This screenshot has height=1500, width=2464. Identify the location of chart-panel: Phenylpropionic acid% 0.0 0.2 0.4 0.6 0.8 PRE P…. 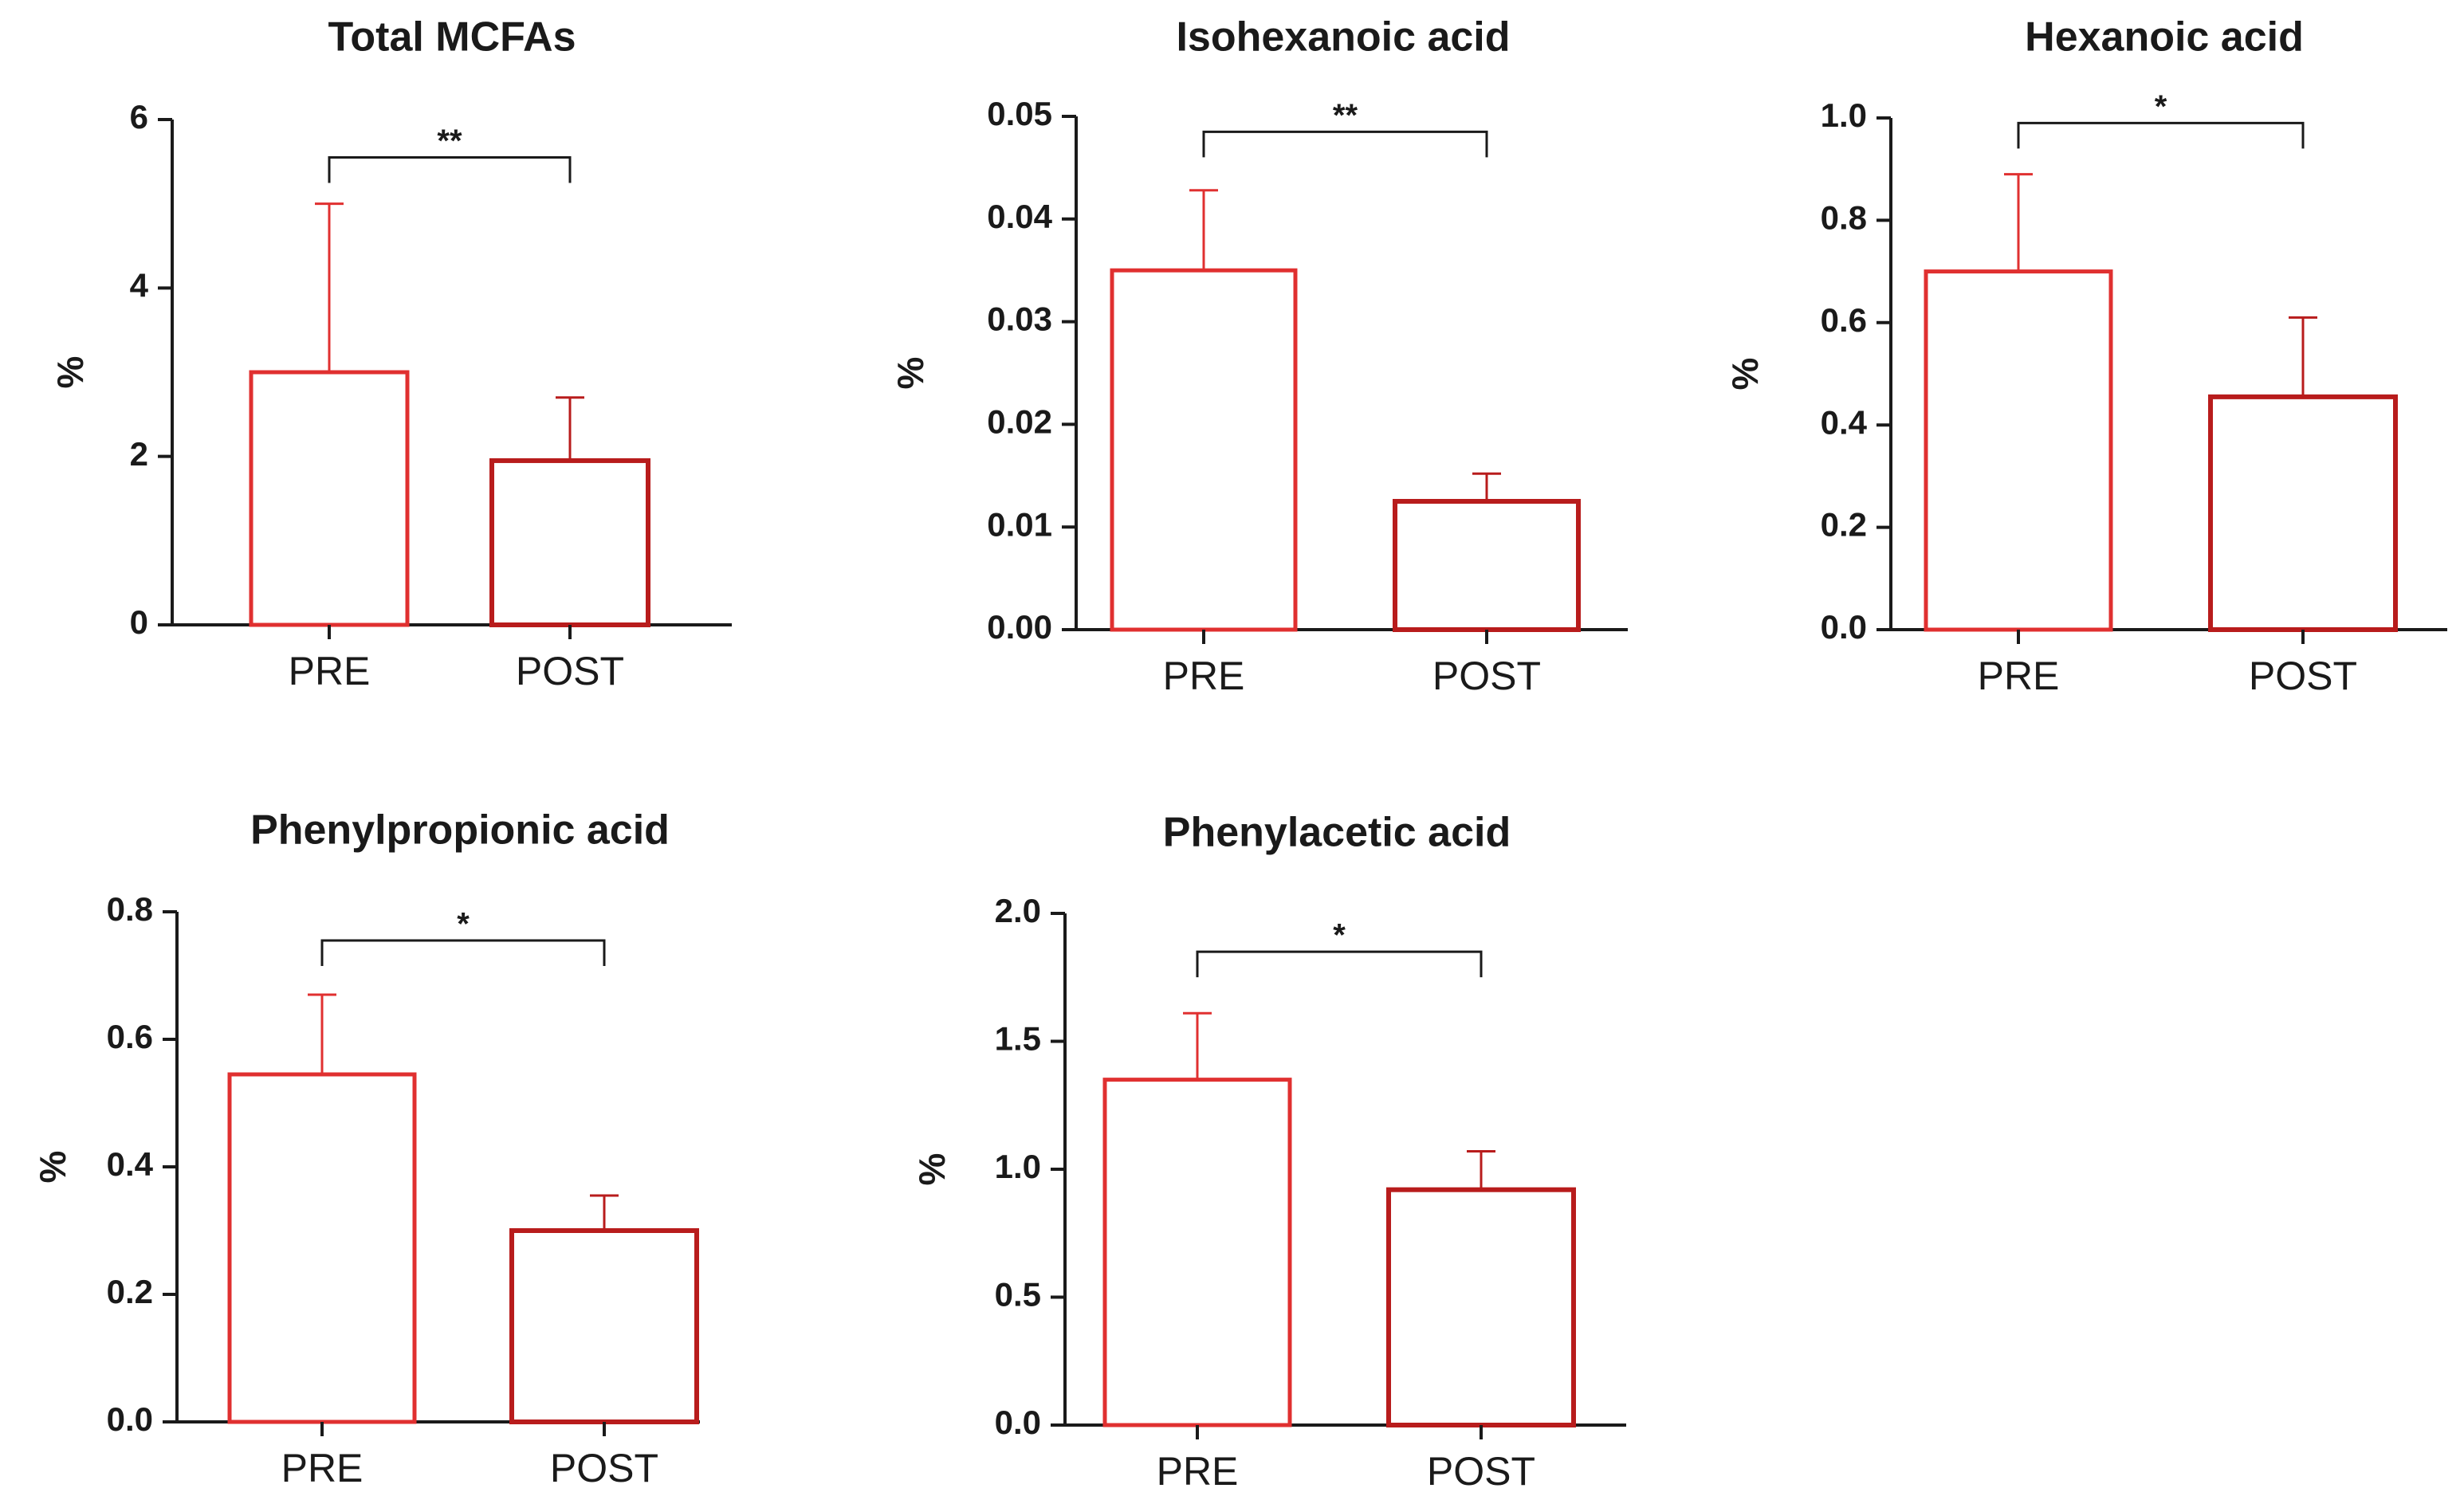
(366, 1148).